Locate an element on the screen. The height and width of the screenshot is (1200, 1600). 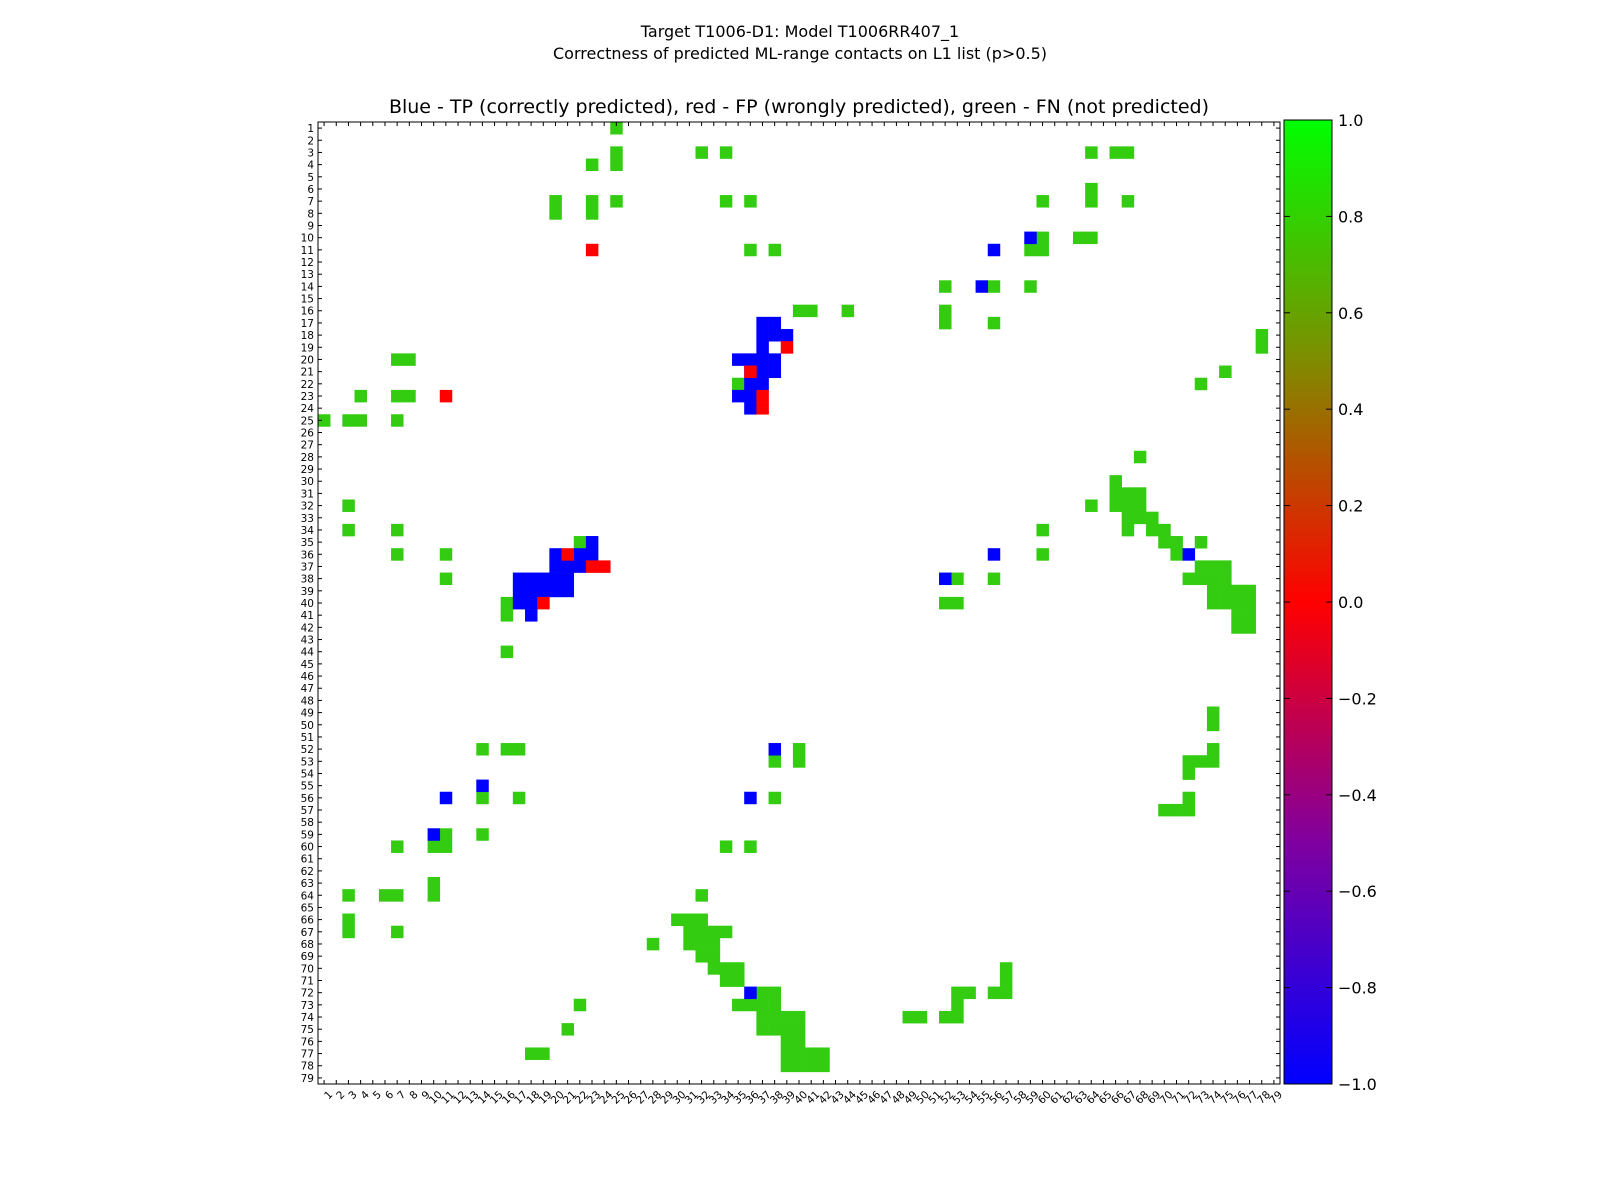
y-tick-label: 11 is located at coordinates (307, 251).